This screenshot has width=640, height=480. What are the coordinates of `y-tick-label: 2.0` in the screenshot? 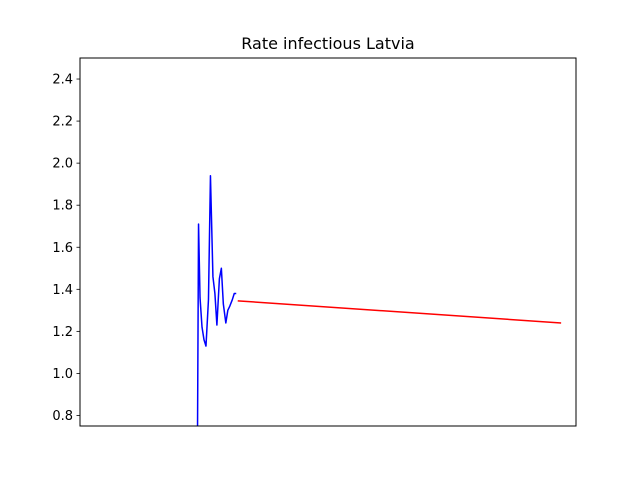 It's located at (62, 164).